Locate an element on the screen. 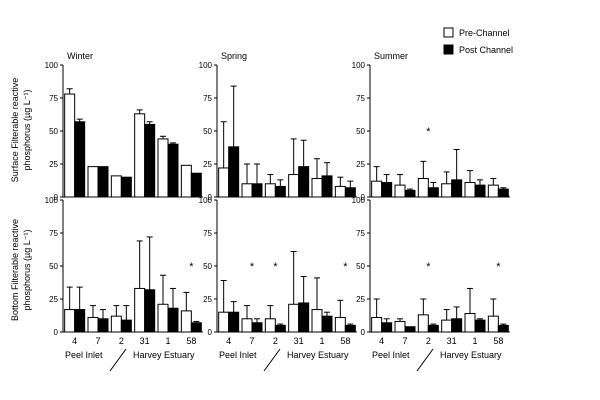 The width and height of the screenshot is (600, 400). panel-surface-2: 0 25 50 75 100 Spring is located at coordinates (278, 126).